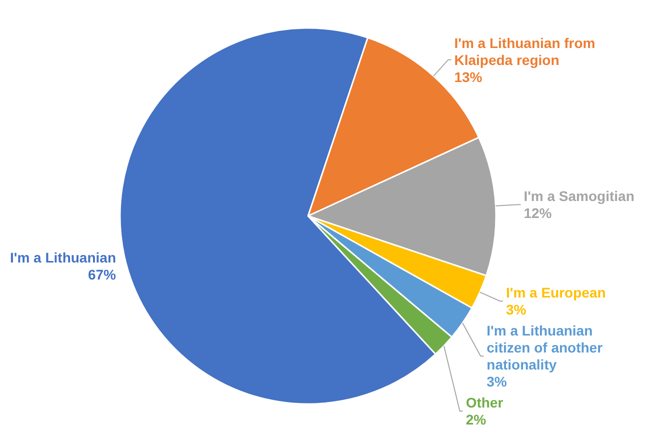 This screenshot has width=651, height=442. What do you see at coordinates (579, 196) in the screenshot?
I see `slice-label: I'm a Samogitian` at bounding box center [579, 196].